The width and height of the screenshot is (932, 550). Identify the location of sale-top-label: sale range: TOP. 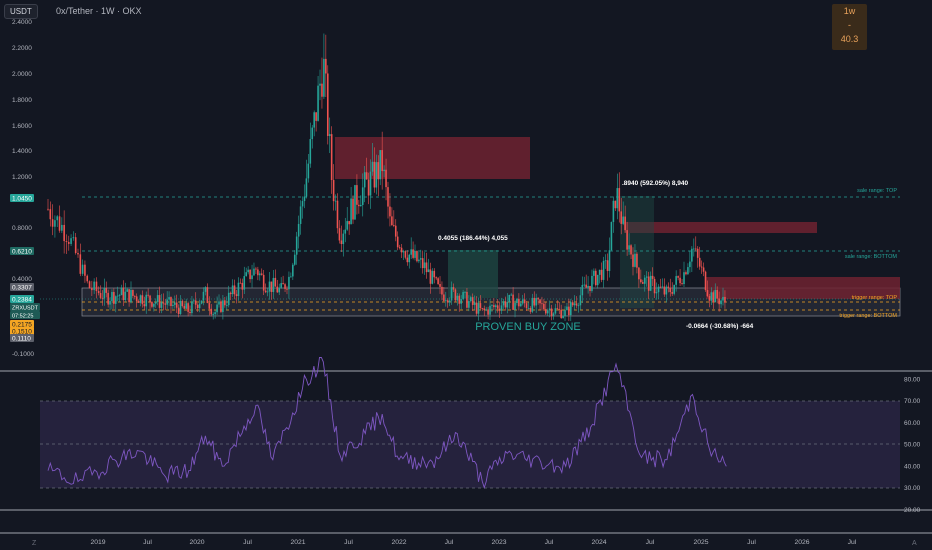
(877, 191).